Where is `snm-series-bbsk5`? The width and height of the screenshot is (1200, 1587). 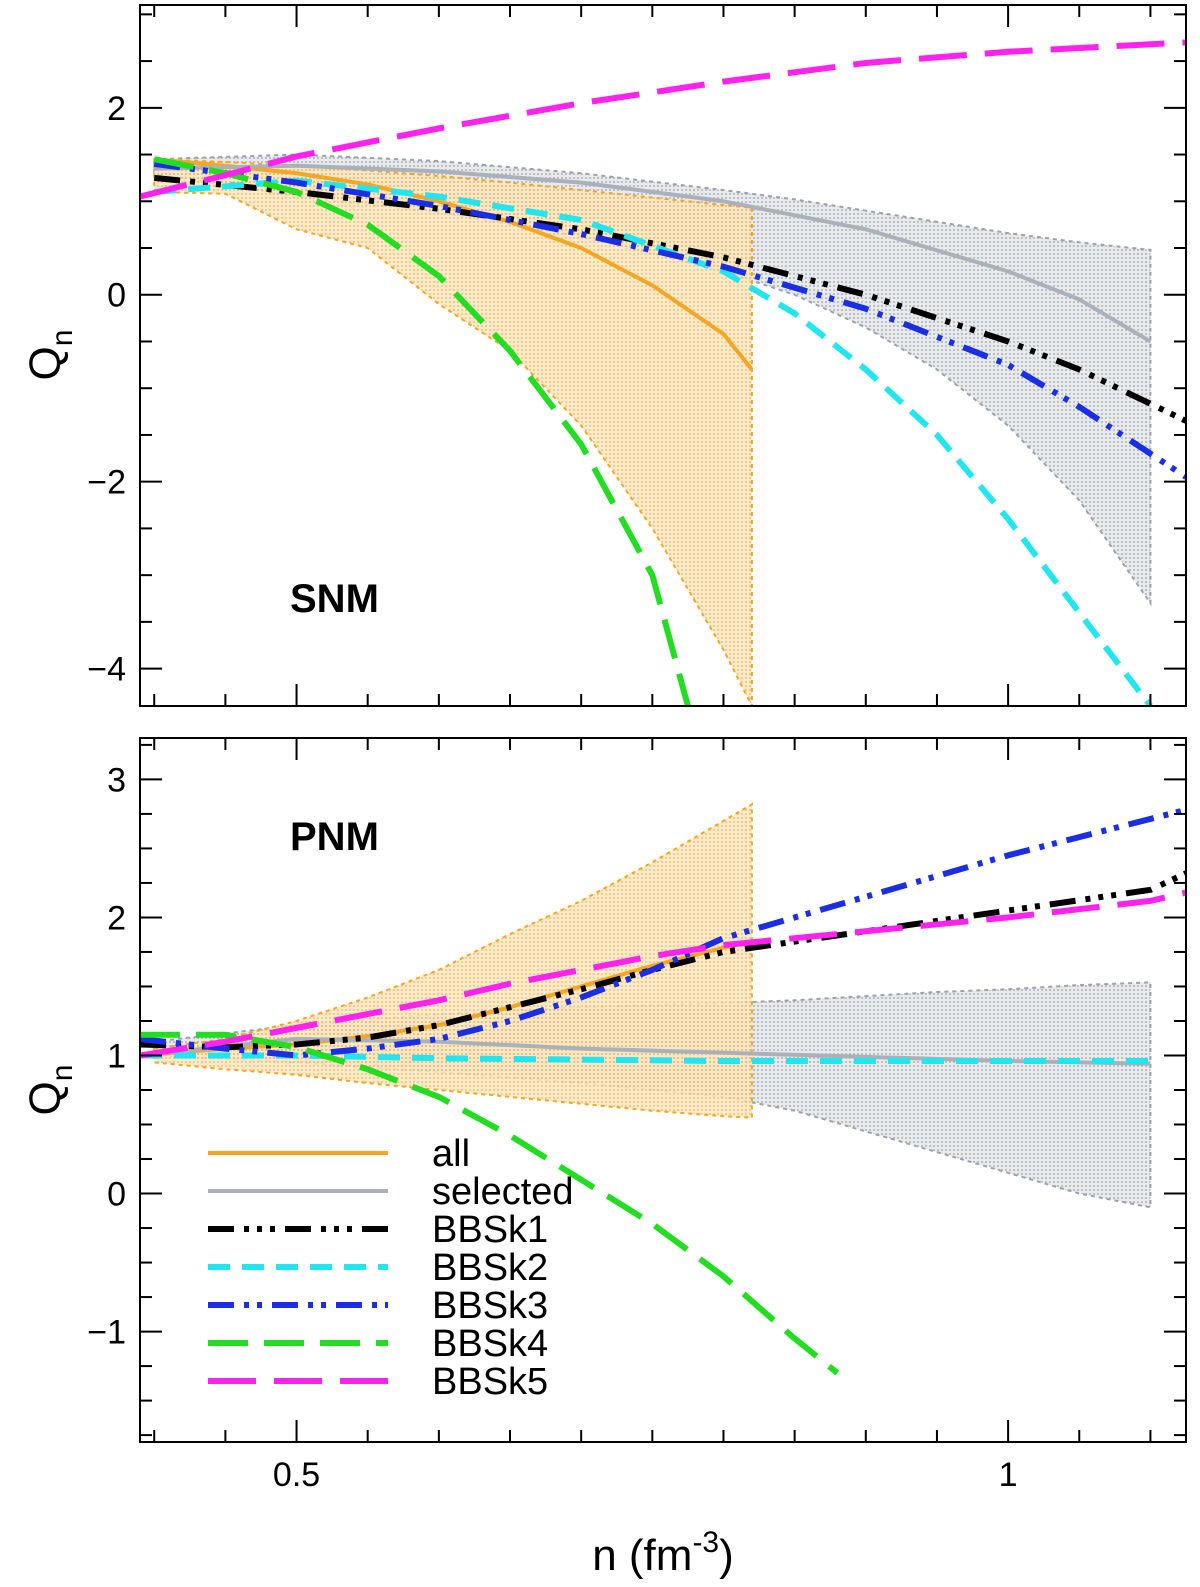
snm-series-bbsk5 is located at coordinates (663, 119).